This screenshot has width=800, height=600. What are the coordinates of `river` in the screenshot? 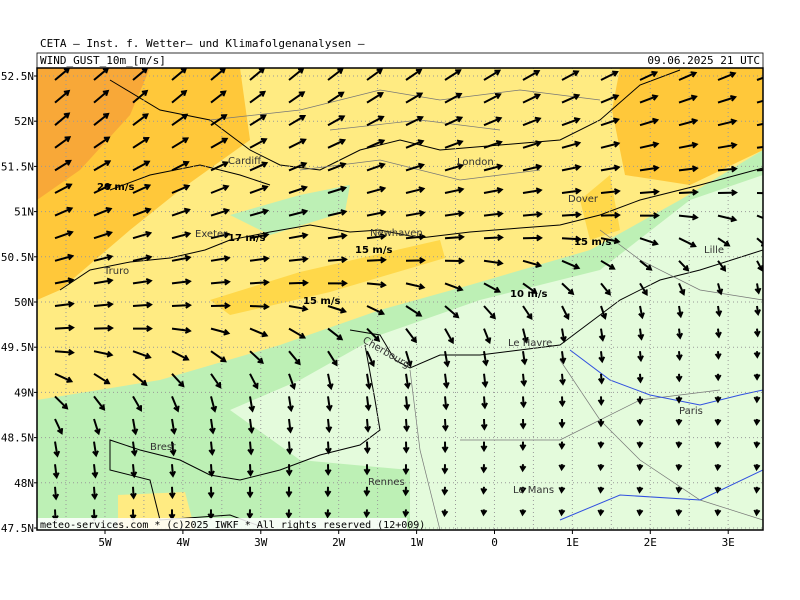 It's located at (661, 435).